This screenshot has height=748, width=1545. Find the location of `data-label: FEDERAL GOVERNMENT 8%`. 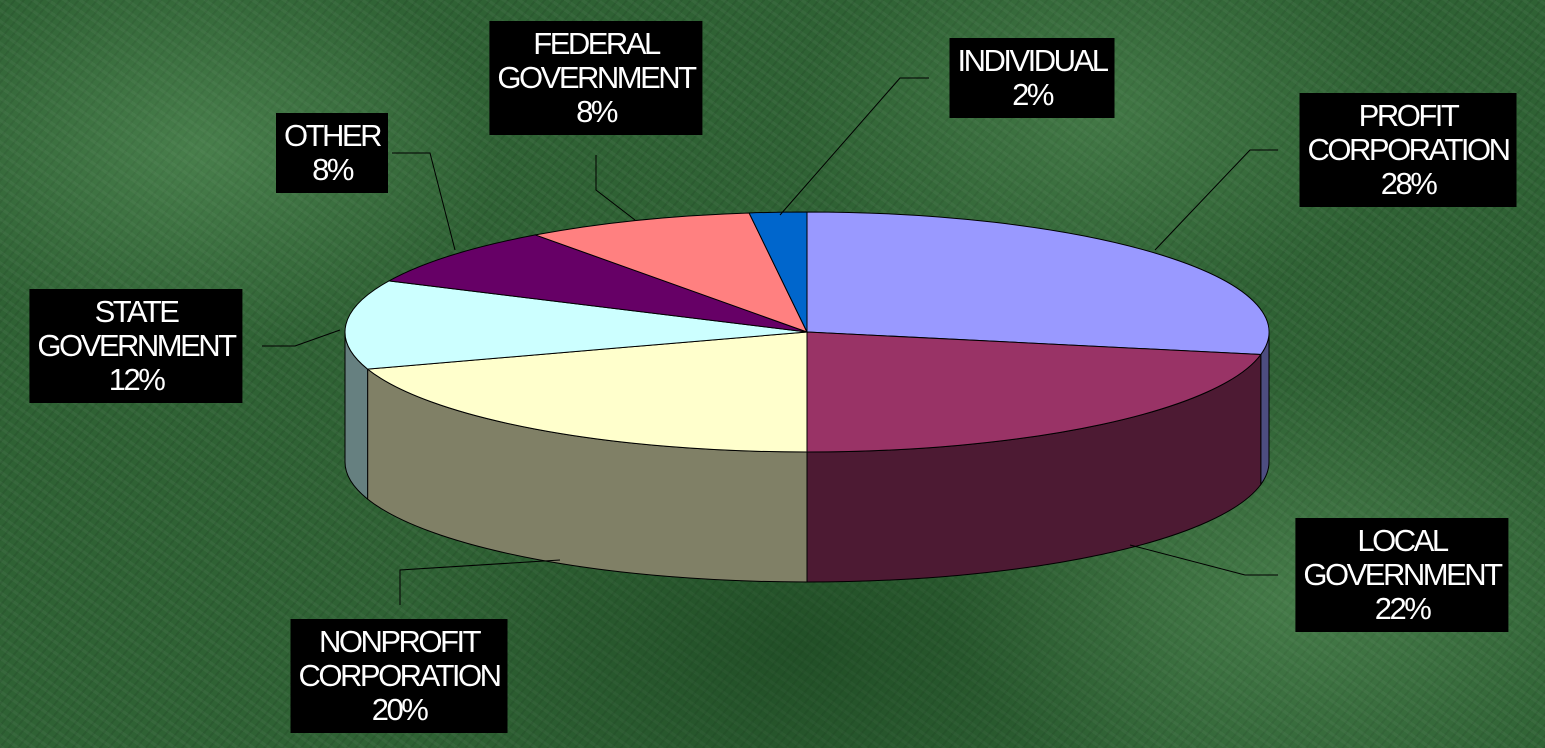

data-label: FEDERAL GOVERNMENT 8% is located at coordinates (596, 78).